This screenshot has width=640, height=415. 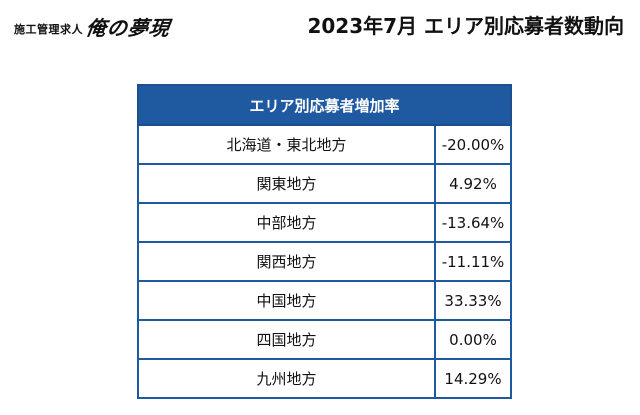 I want to click on rate-cell: -13.64%, so click(x=473, y=222).